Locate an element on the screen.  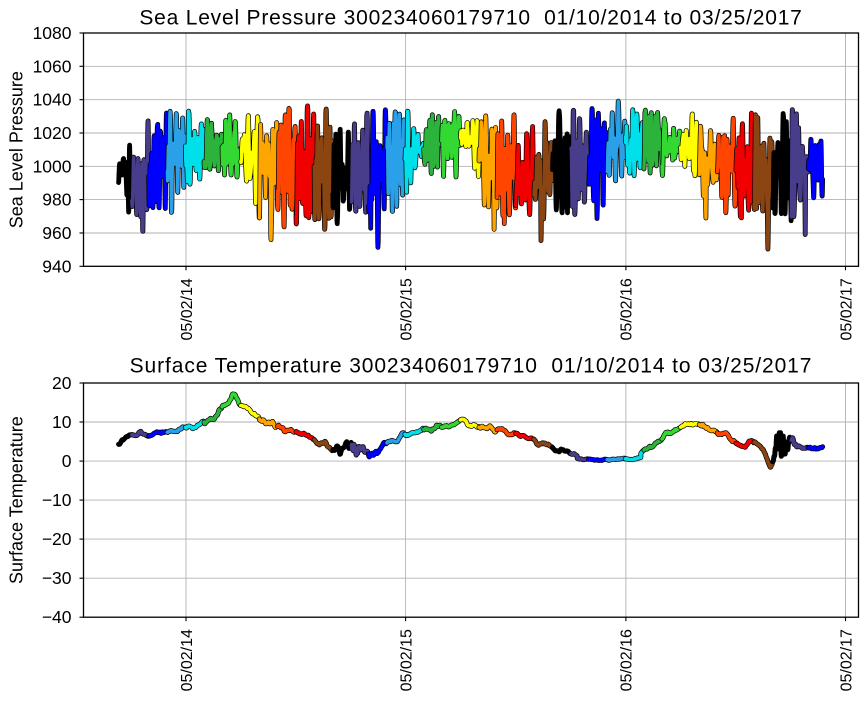
svg-text: 1020 is located at coordinates (52, 133).